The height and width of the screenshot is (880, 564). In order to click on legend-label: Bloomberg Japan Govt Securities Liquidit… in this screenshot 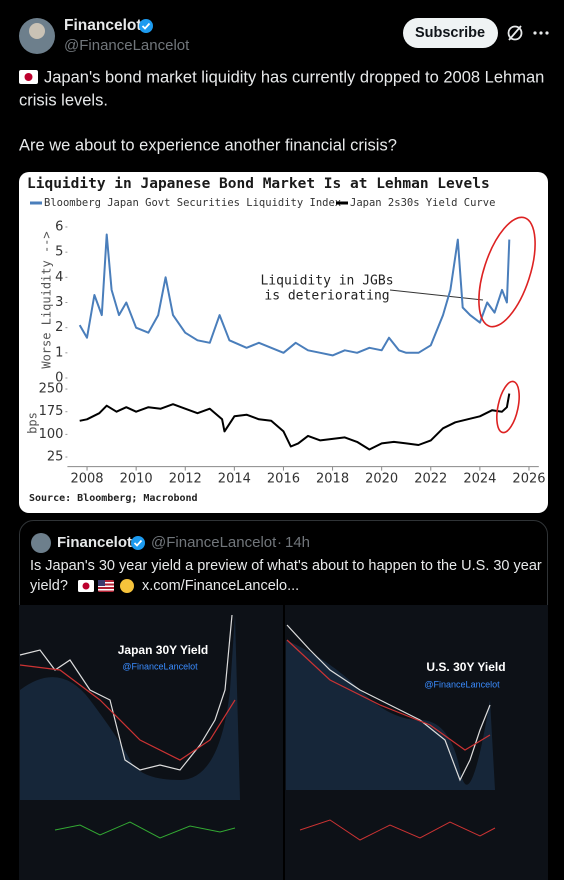, I will do `click(192, 203)`.